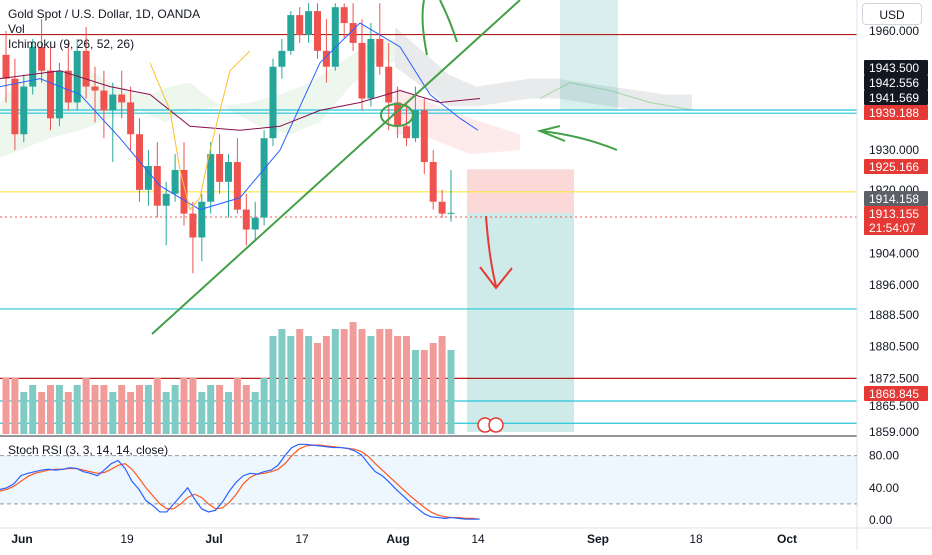  Describe the element at coordinates (520, 322) in the screenshot. I see `target-zone` at that location.